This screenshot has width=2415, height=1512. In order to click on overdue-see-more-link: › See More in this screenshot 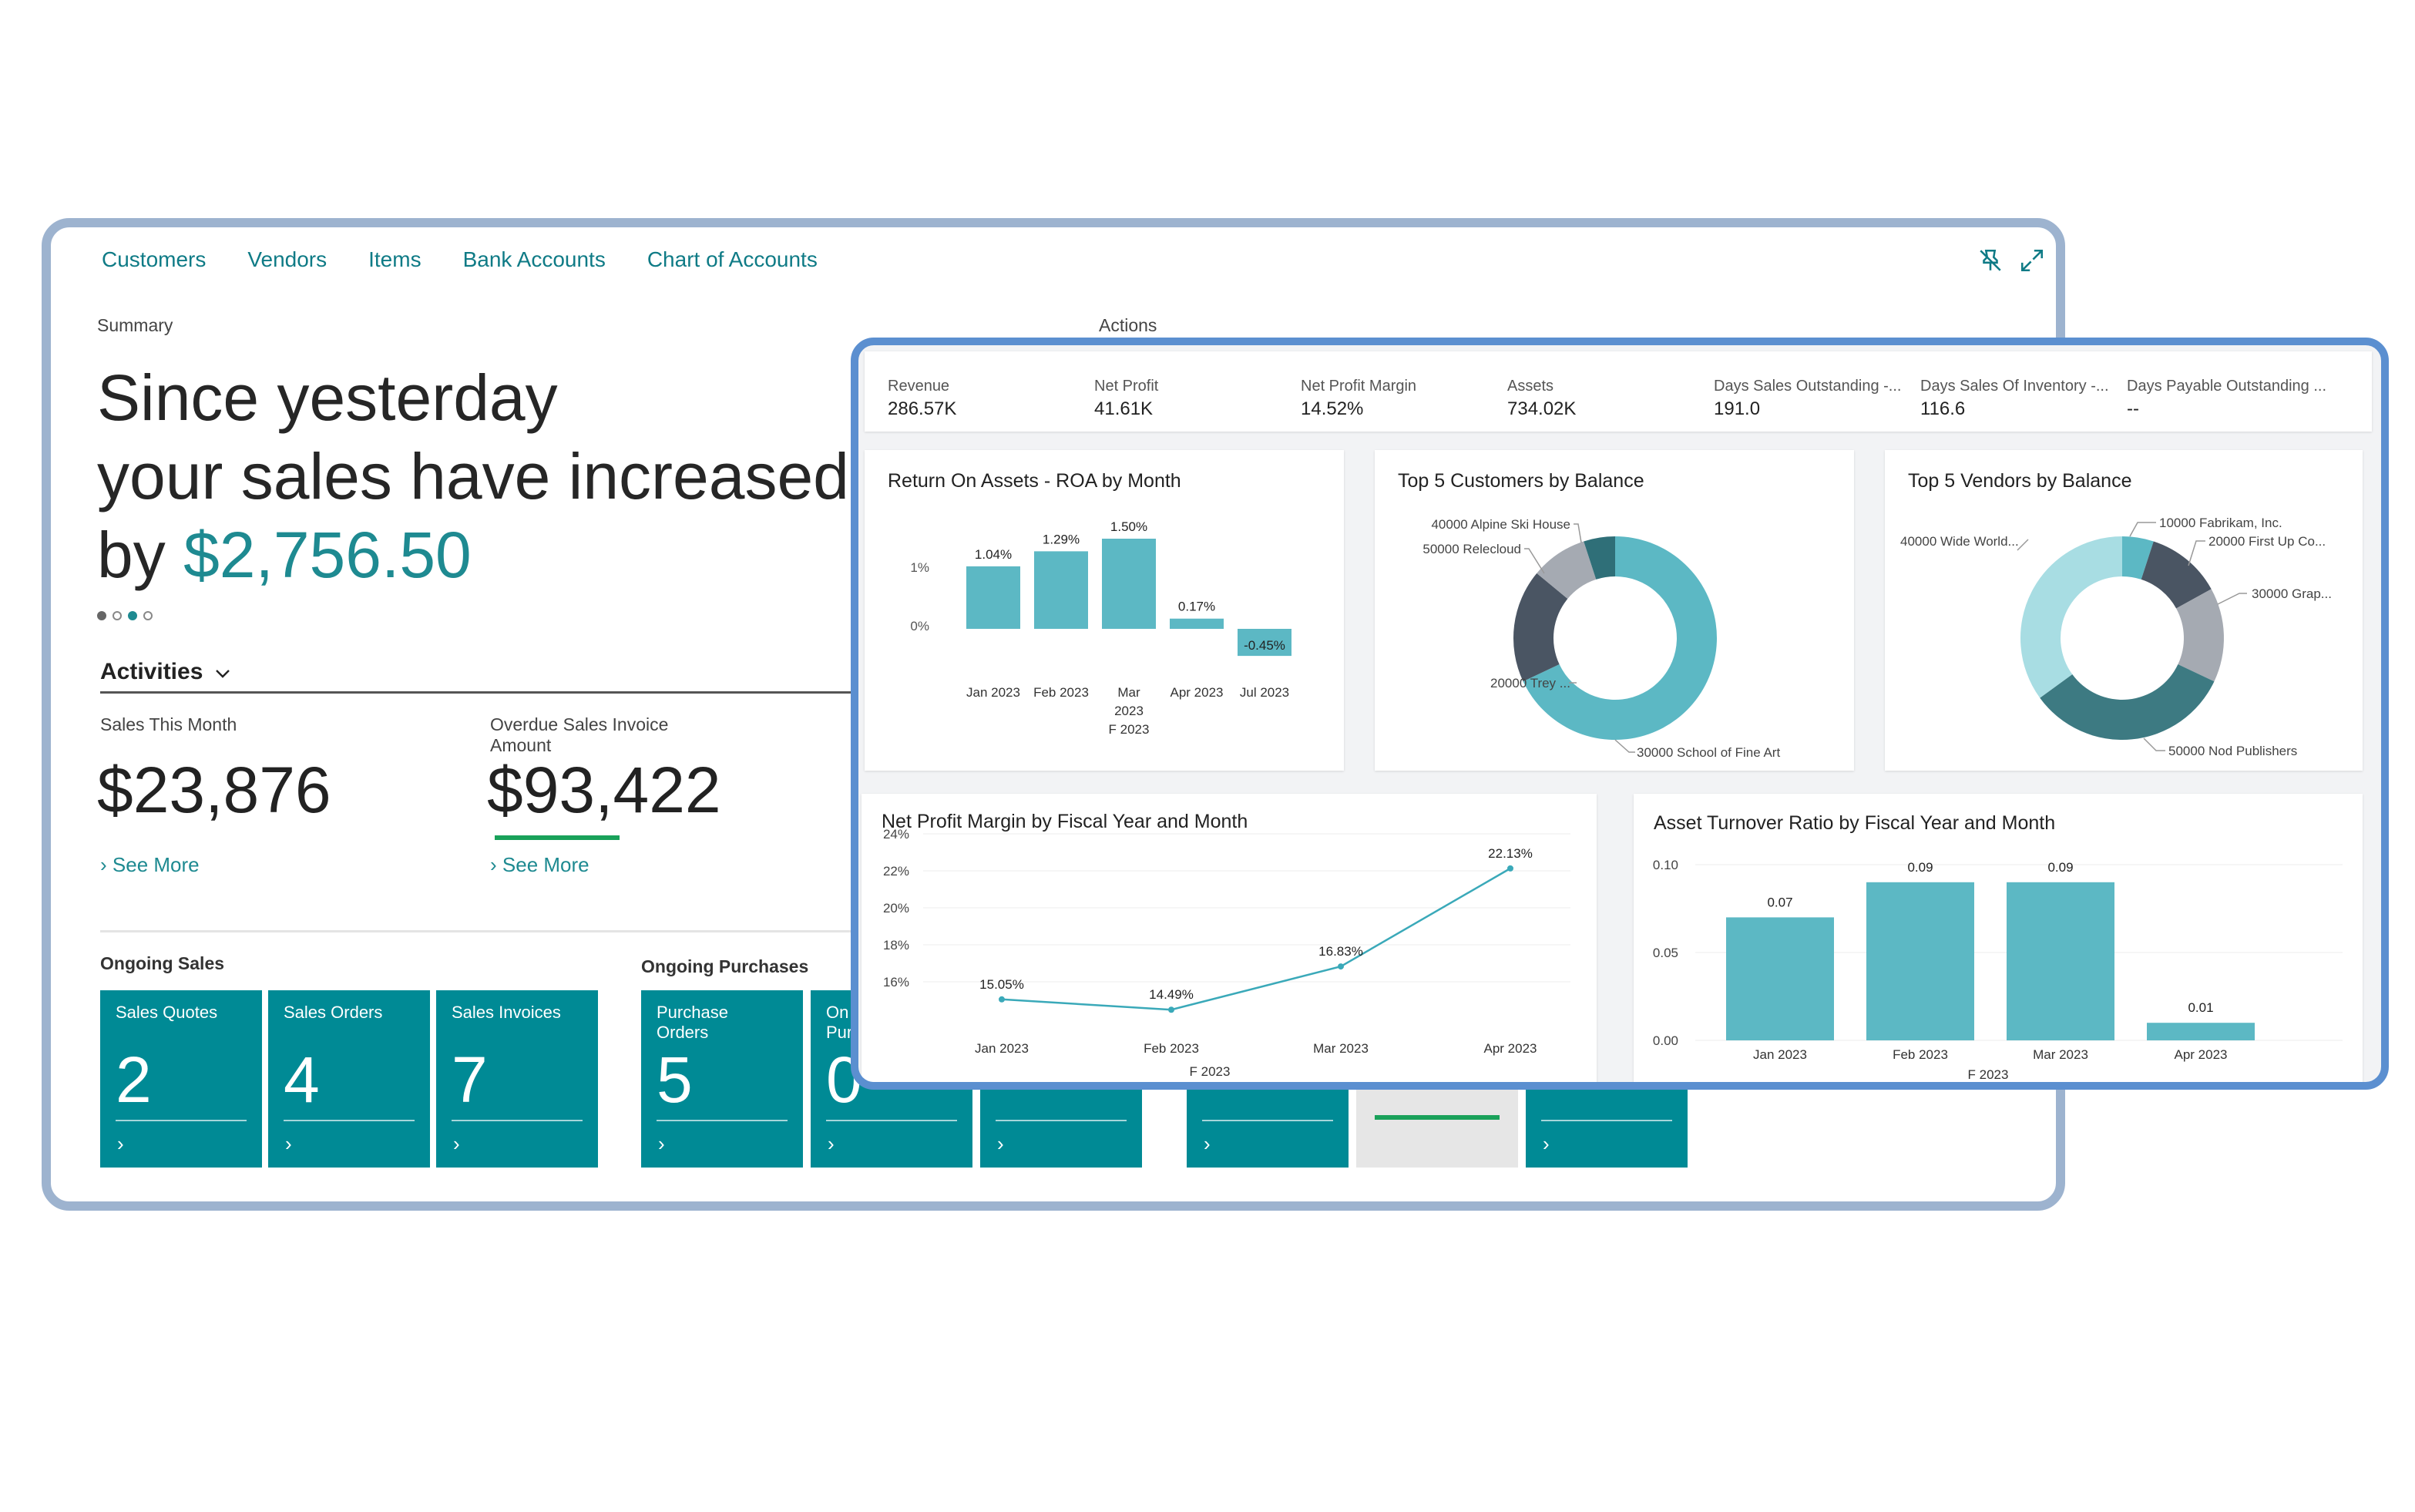, I will do `click(539, 865)`.